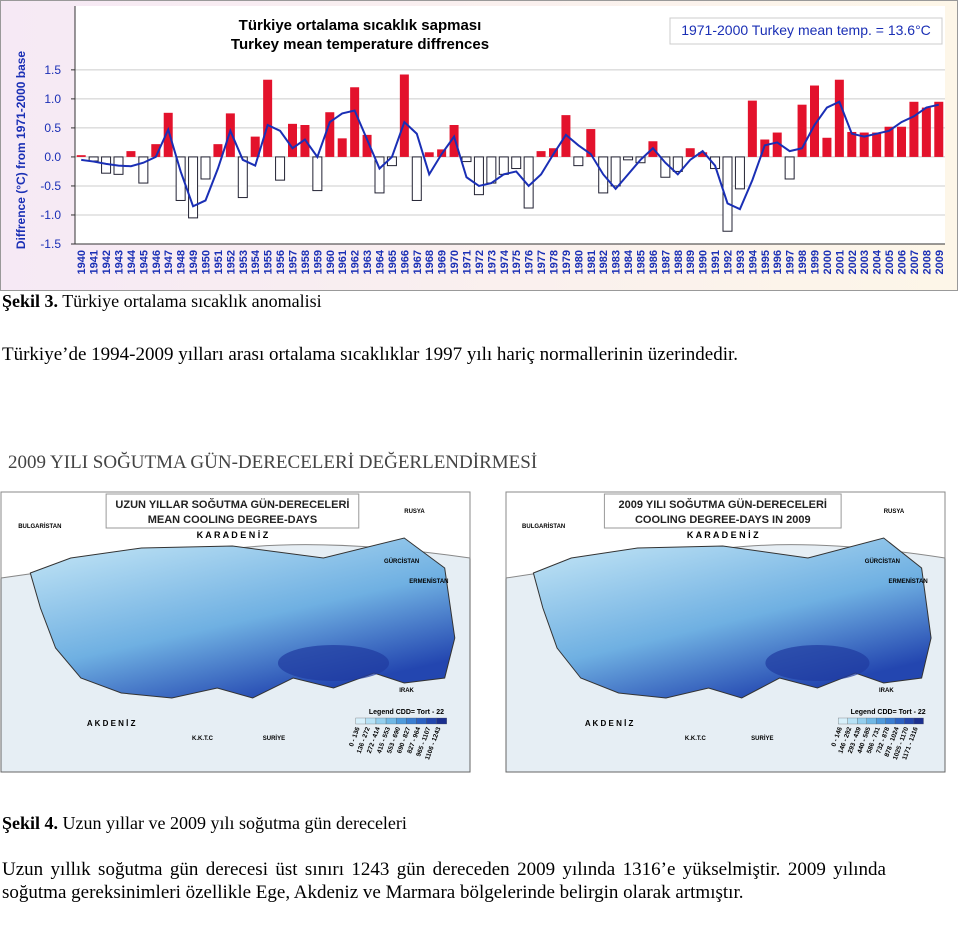  Describe the element at coordinates (30, 823) in the screenshot. I see `caption-label: Şekil 4.` at that location.